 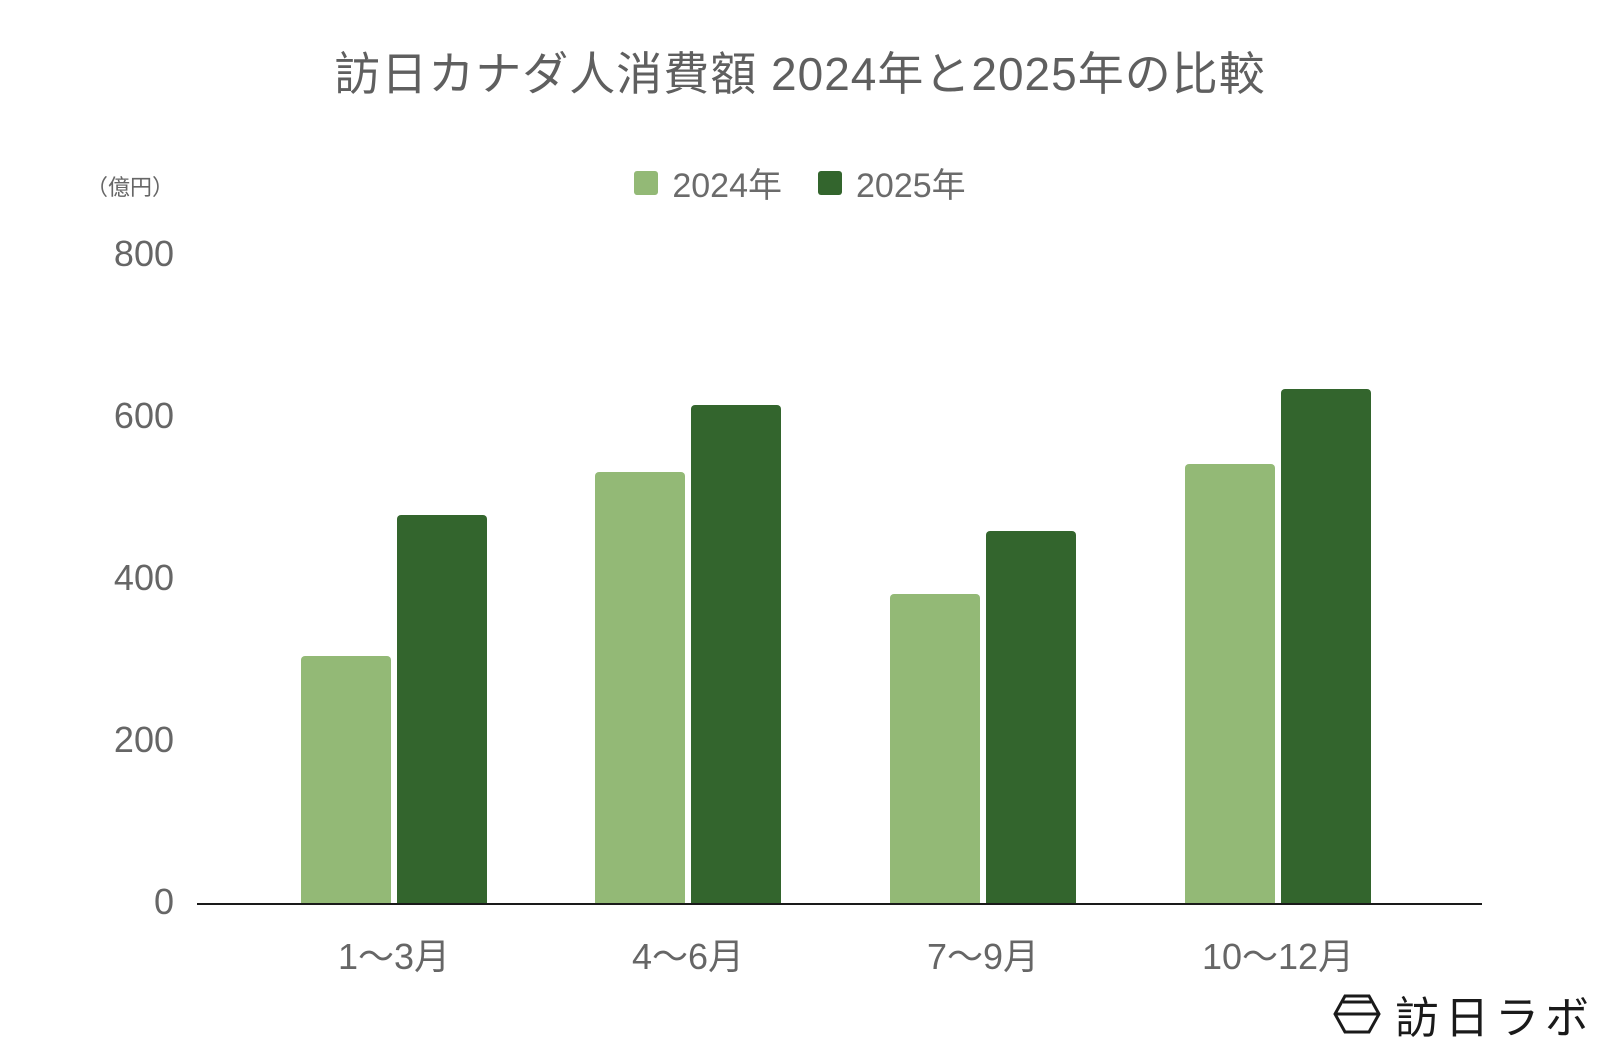 What do you see at coordinates (839, 904) in the screenshot?
I see `x-axis-baseline` at bounding box center [839, 904].